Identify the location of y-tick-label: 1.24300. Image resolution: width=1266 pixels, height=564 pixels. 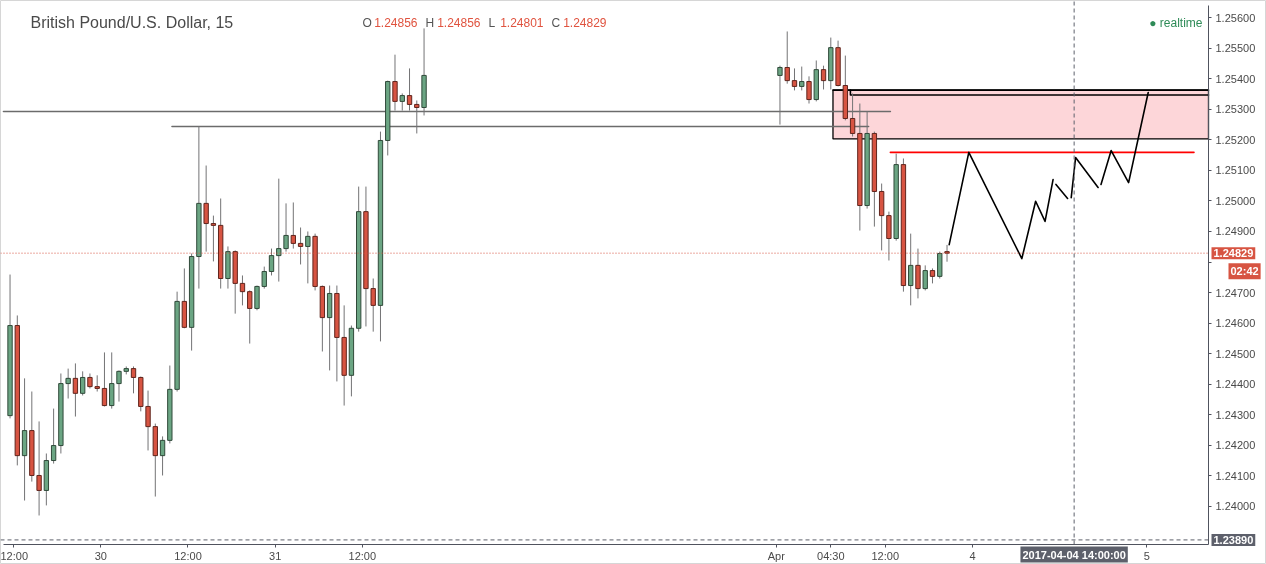
(1235, 414).